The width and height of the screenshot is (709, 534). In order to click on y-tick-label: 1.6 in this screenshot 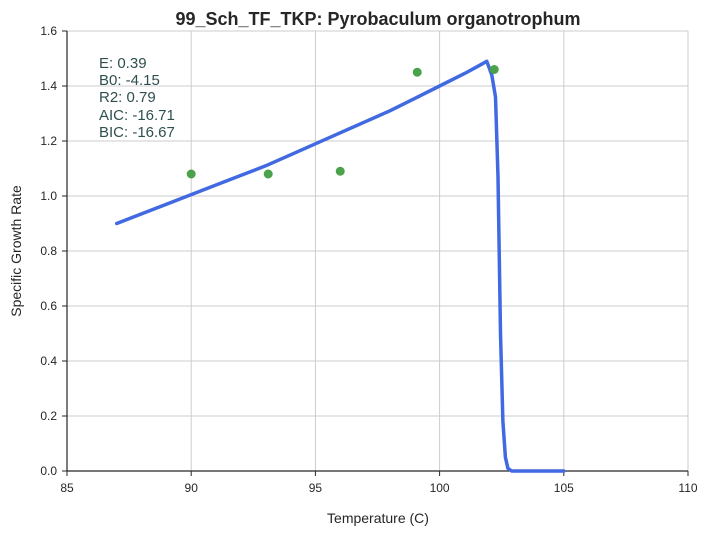, I will do `click(48, 31)`.